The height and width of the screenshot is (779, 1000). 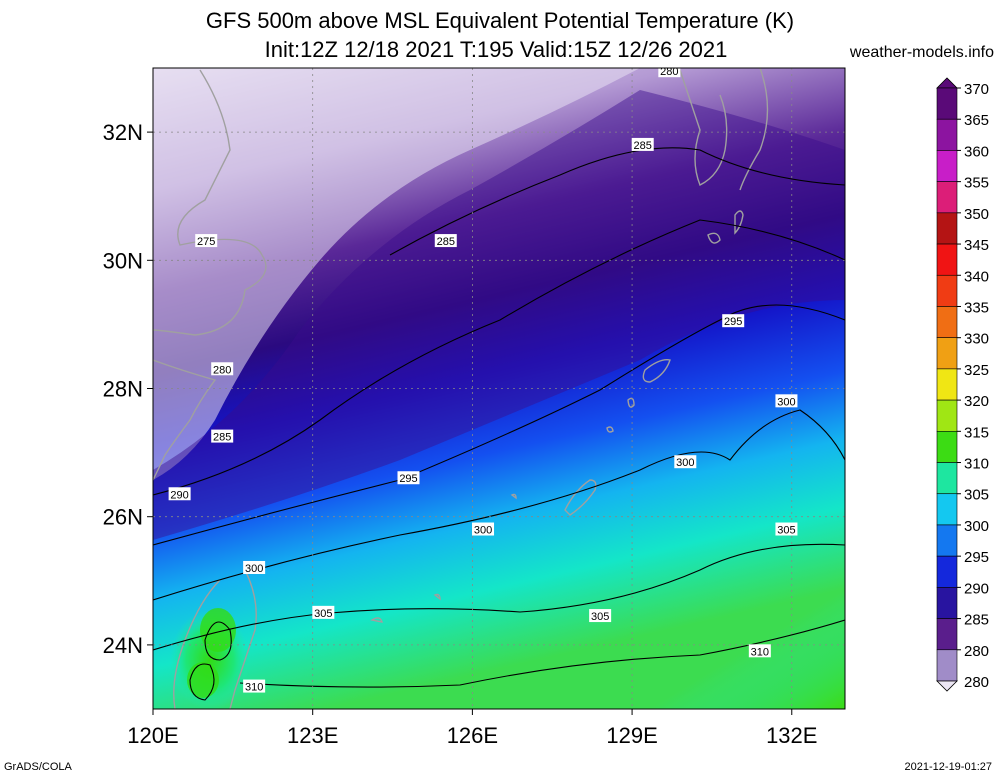 What do you see at coordinates (976, 651) in the screenshot?
I see `colorbar-label: 280` at bounding box center [976, 651].